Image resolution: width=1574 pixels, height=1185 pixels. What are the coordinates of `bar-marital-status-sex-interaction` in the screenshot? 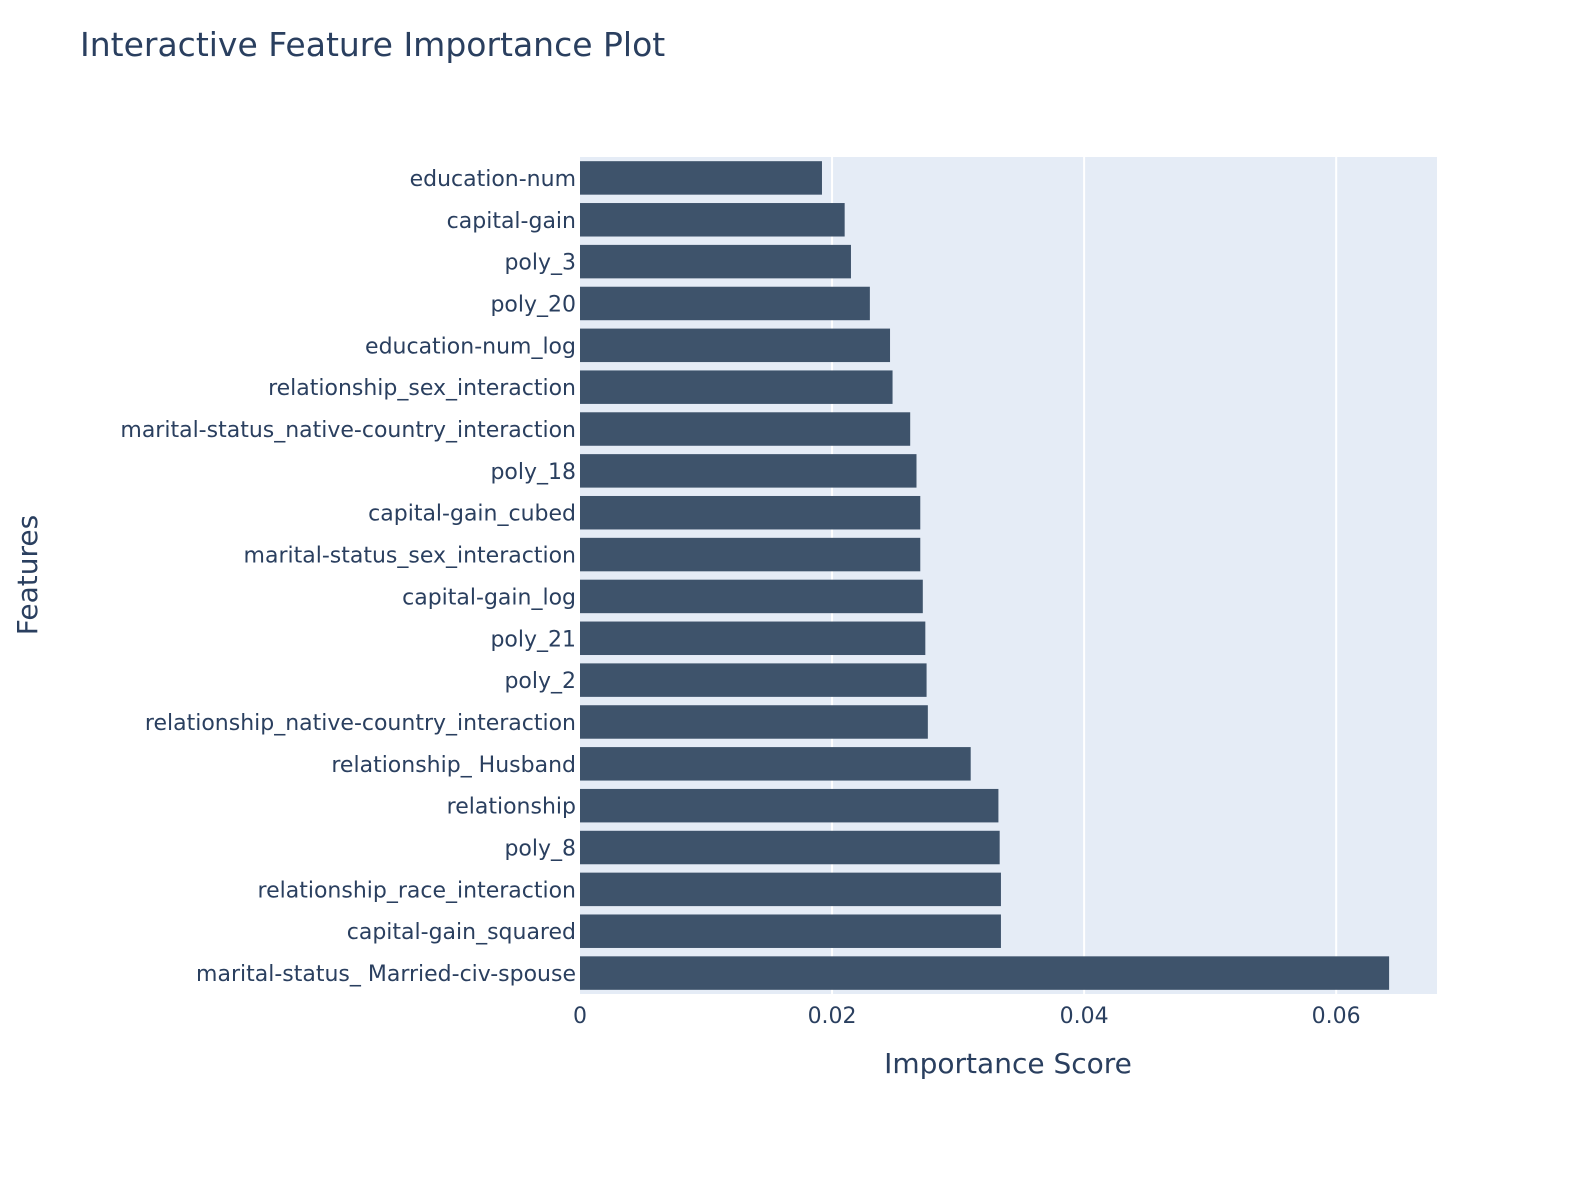 It's located at (750, 554).